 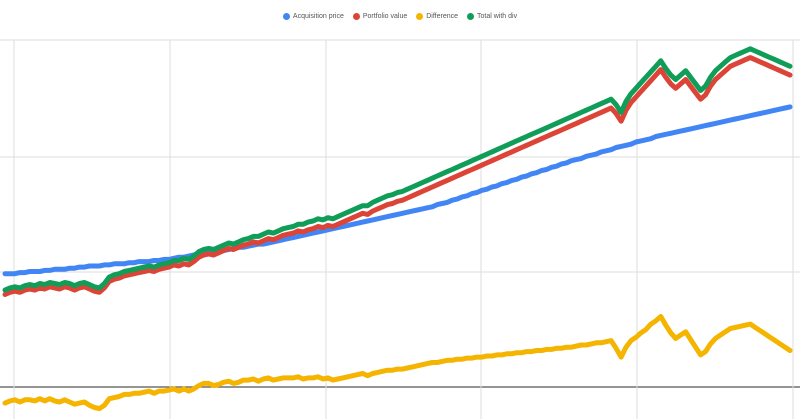 I want to click on legend-item: Total with div, so click(x=492, y=16).